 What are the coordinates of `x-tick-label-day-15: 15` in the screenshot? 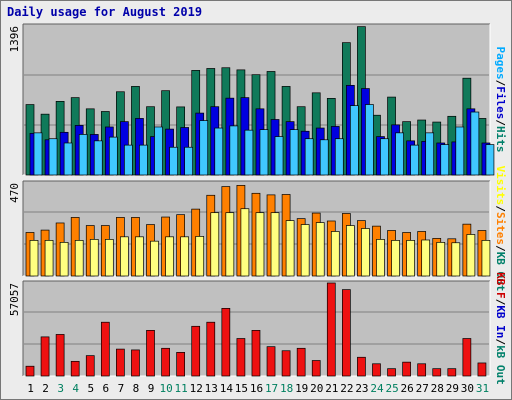 It's located at (241, 388).